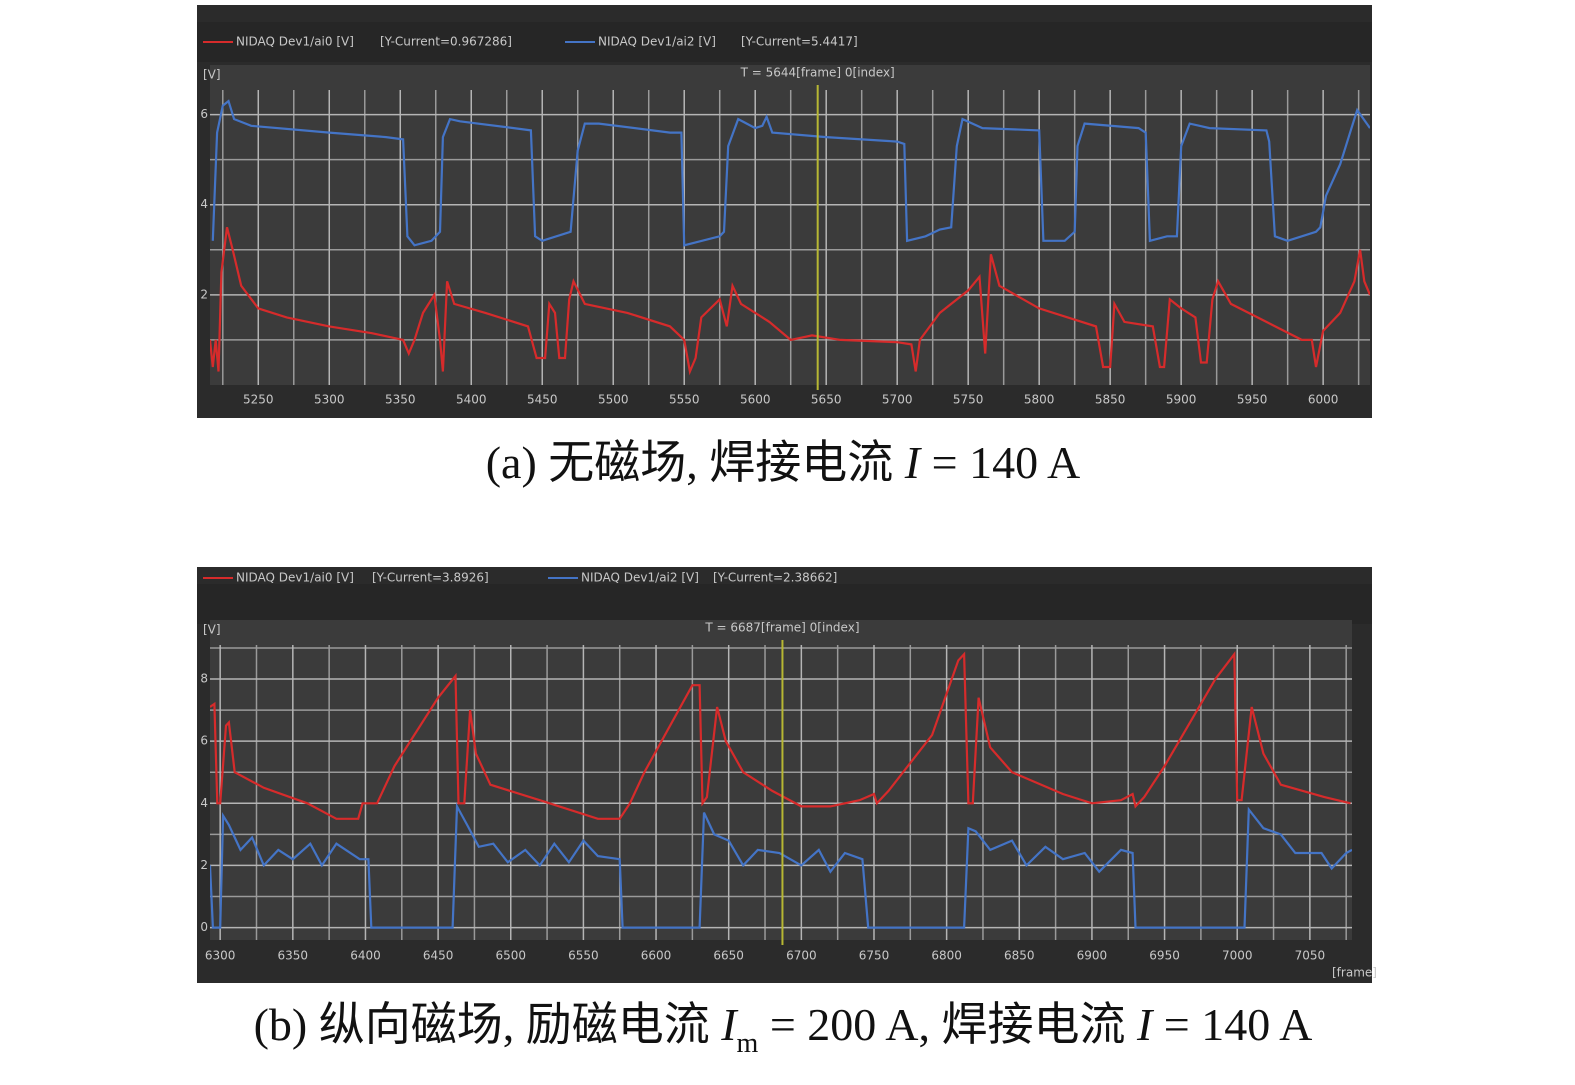 The height and width of the screenshot is (1085, 1575). Describe the element at coordinates (1354, 973) in the screenshot. I see `x-axis-unit: [frame]` at that location.